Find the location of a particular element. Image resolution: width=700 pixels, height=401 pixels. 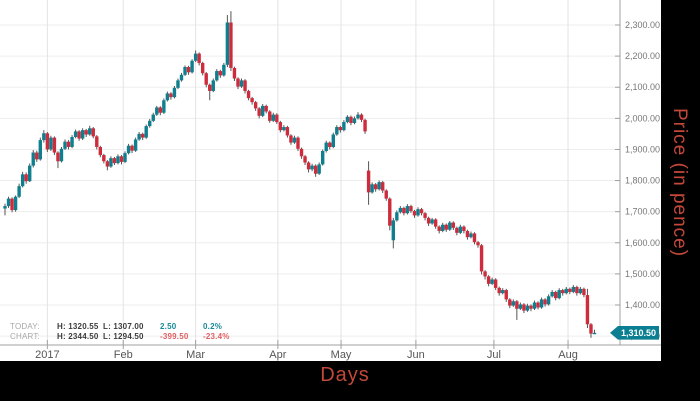

svg-text: Apr is located at coordinates (277, 355).